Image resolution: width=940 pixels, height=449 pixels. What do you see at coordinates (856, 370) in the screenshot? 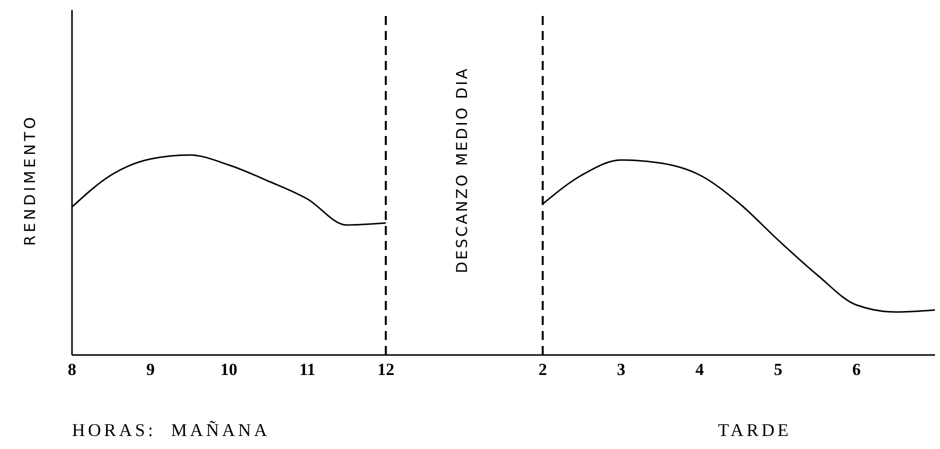
I see `x-tick-label: 6` at bounding box center [856, 370].